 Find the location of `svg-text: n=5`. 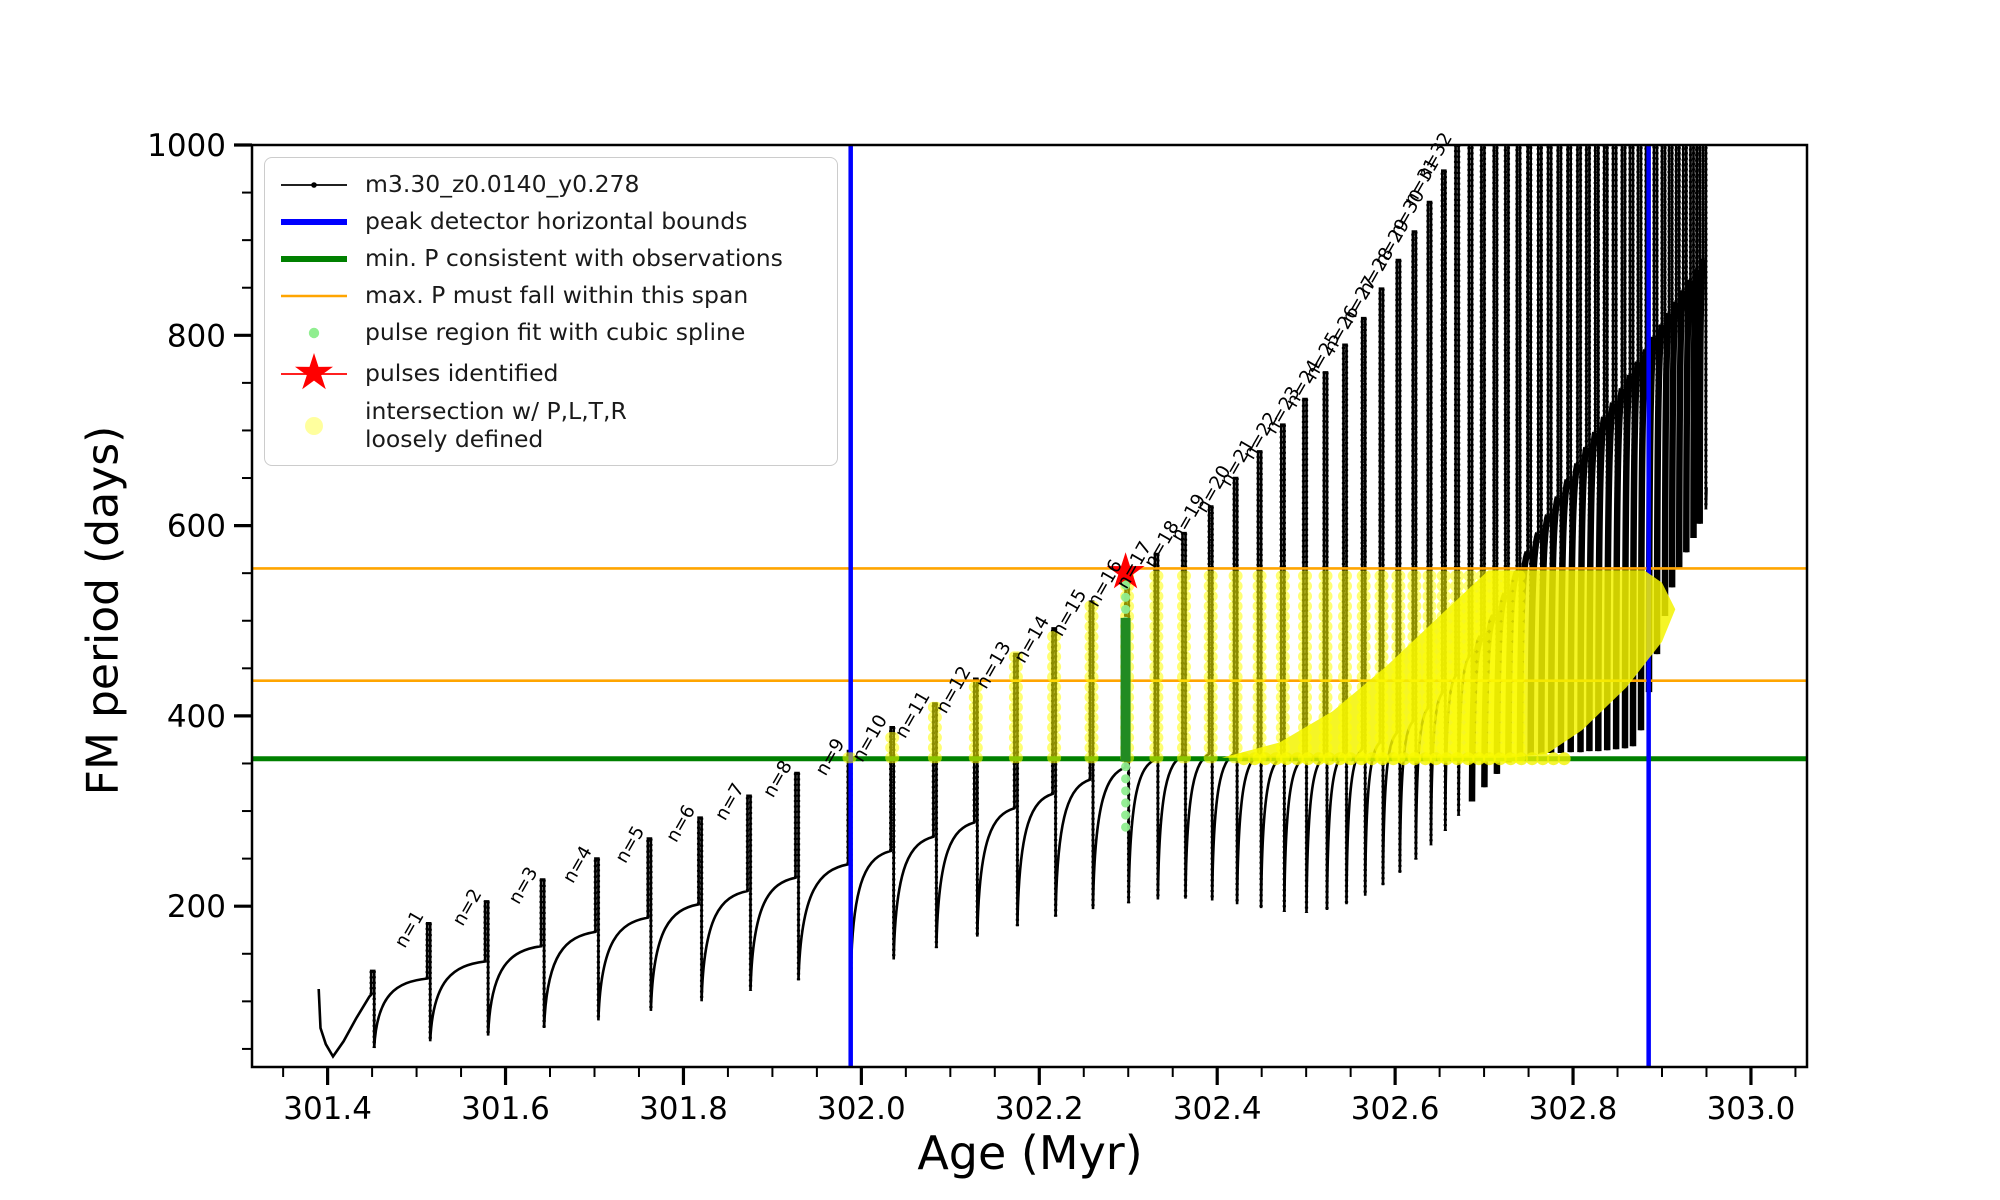

svg-text: n=5 is located at coordinates (631, 845).